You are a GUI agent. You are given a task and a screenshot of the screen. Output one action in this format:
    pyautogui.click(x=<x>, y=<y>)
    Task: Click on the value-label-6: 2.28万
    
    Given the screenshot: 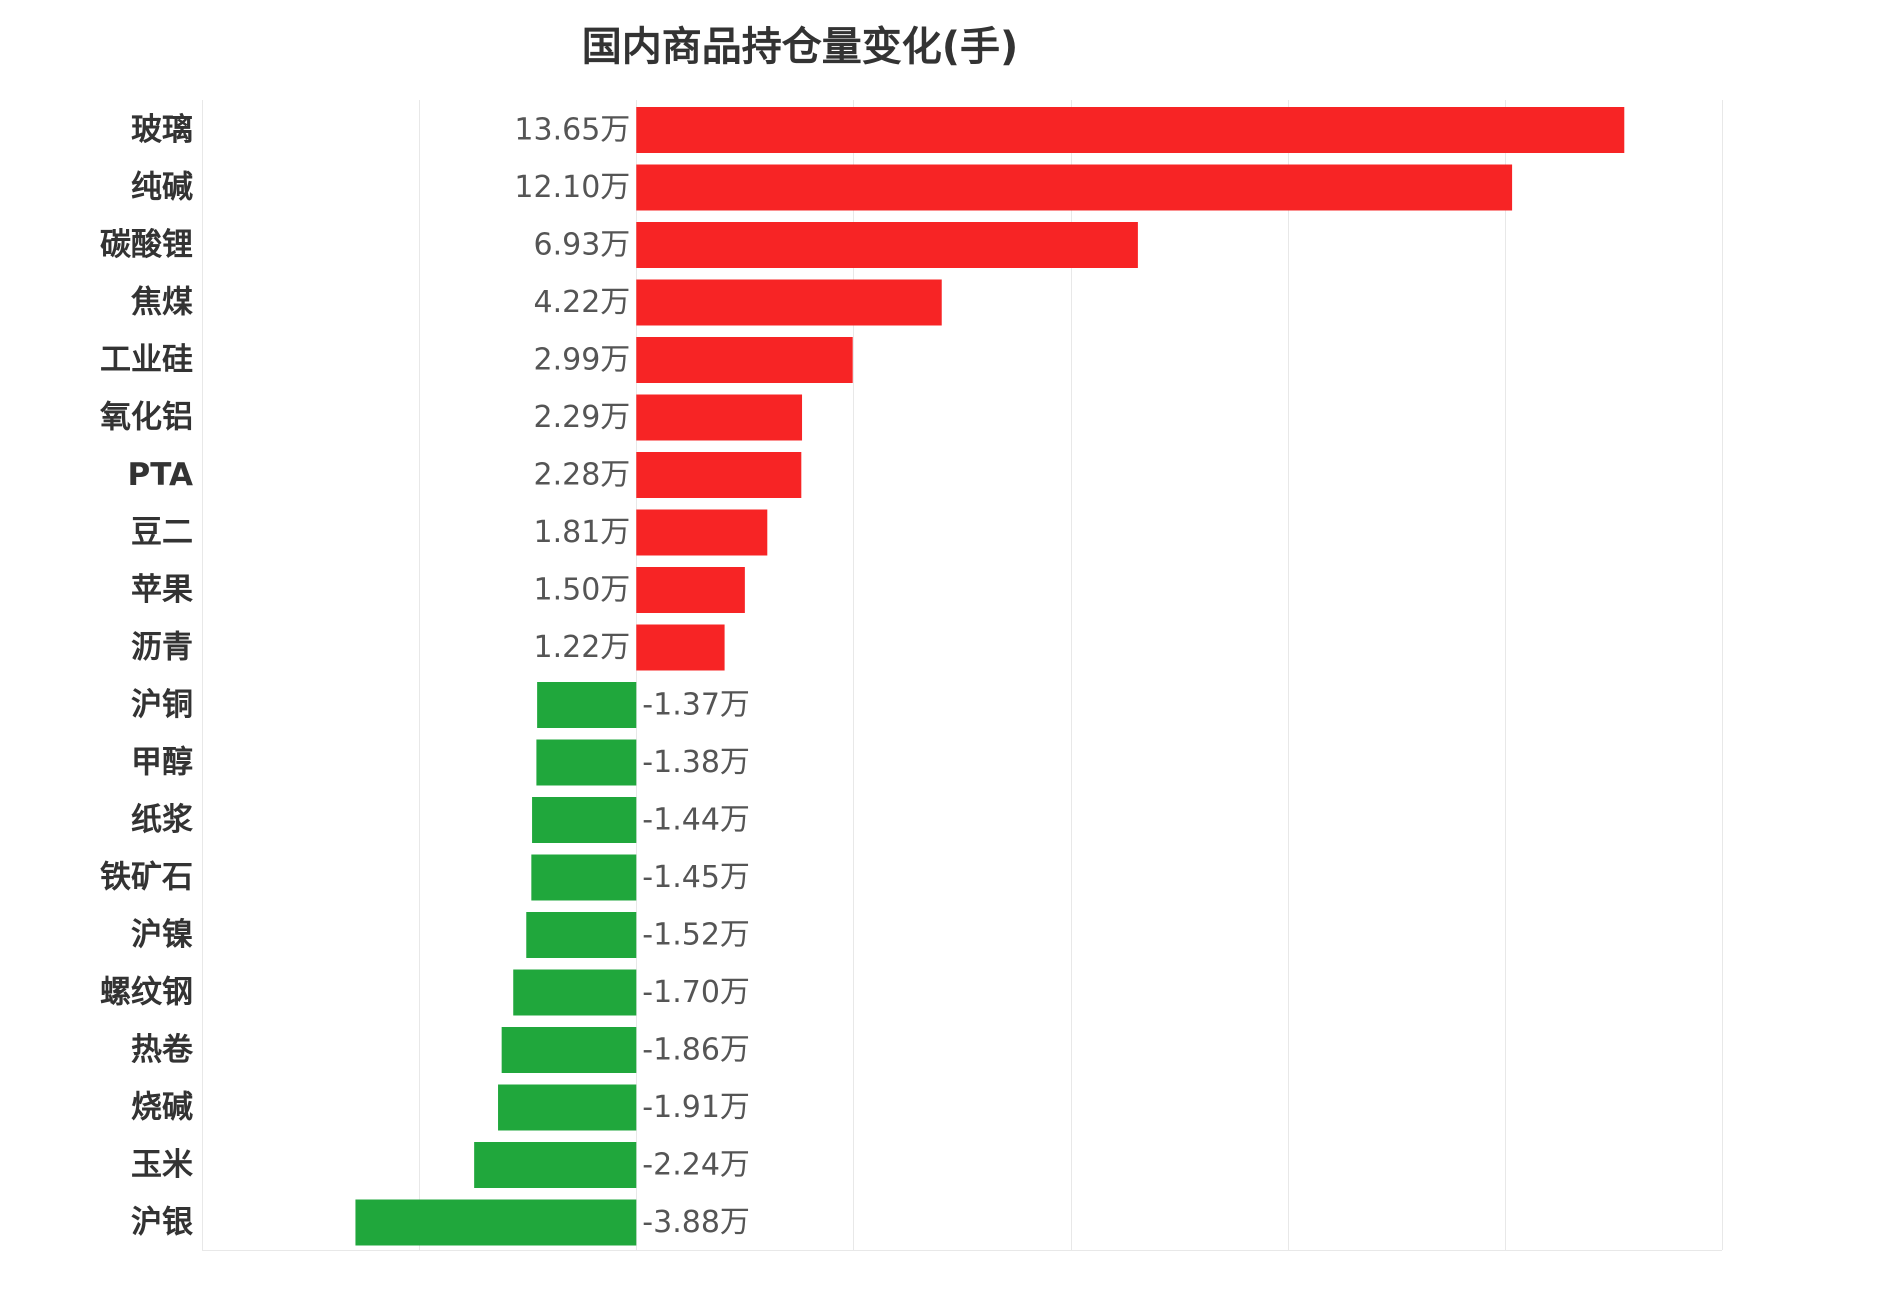 What is the action you would take?
    pyautogui.click(x=581, y=475)
    